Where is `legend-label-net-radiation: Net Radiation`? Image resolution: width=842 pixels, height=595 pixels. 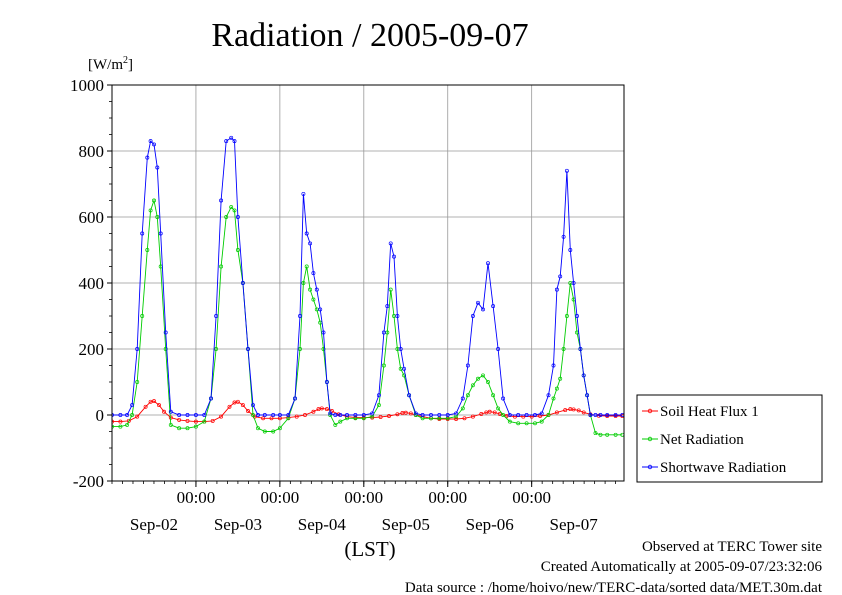
legend-label-net-radiation: Net Radiation is located at coordinates (702, 440).